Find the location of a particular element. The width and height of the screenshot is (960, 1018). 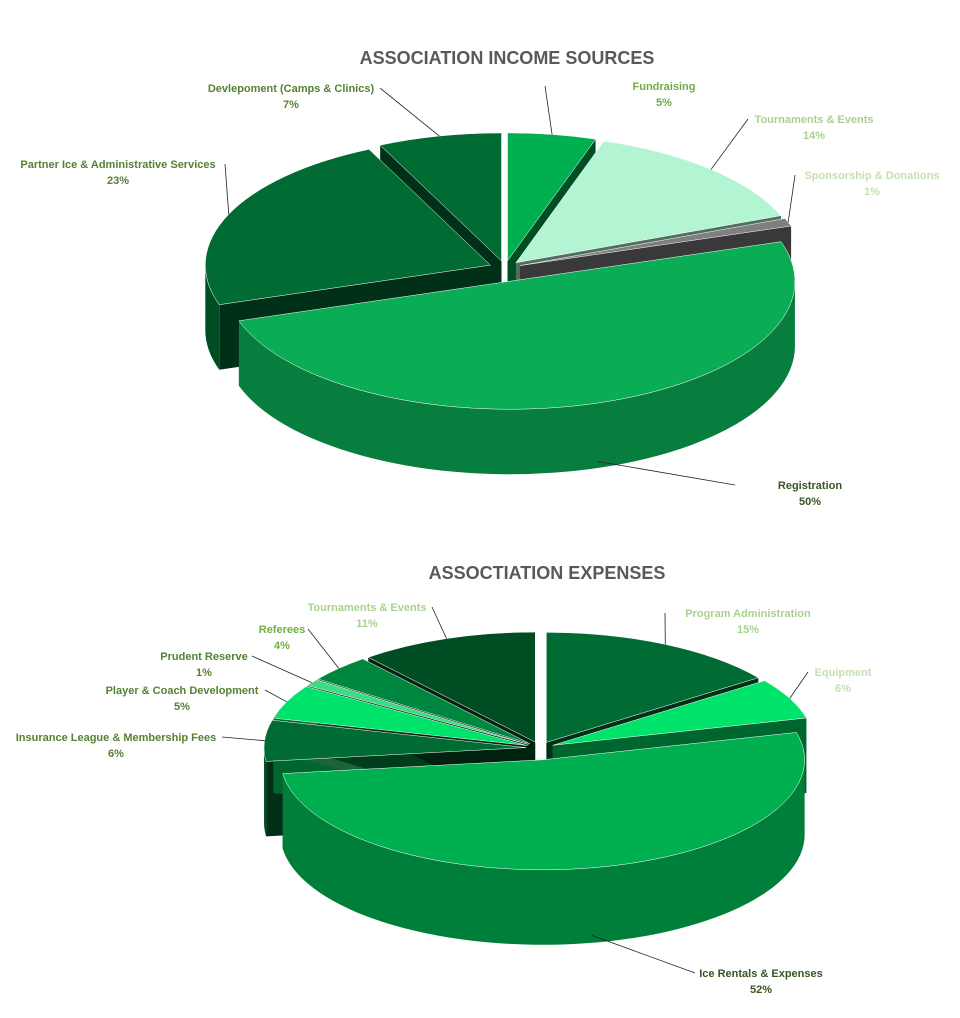

slice-label: Equipment is located at coordinates (843, 673).